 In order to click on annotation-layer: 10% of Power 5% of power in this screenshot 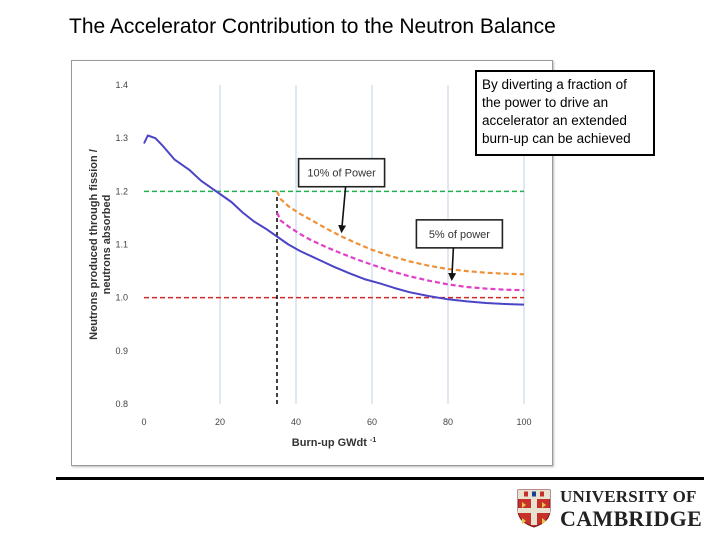, I will do `click(400, 219)`.